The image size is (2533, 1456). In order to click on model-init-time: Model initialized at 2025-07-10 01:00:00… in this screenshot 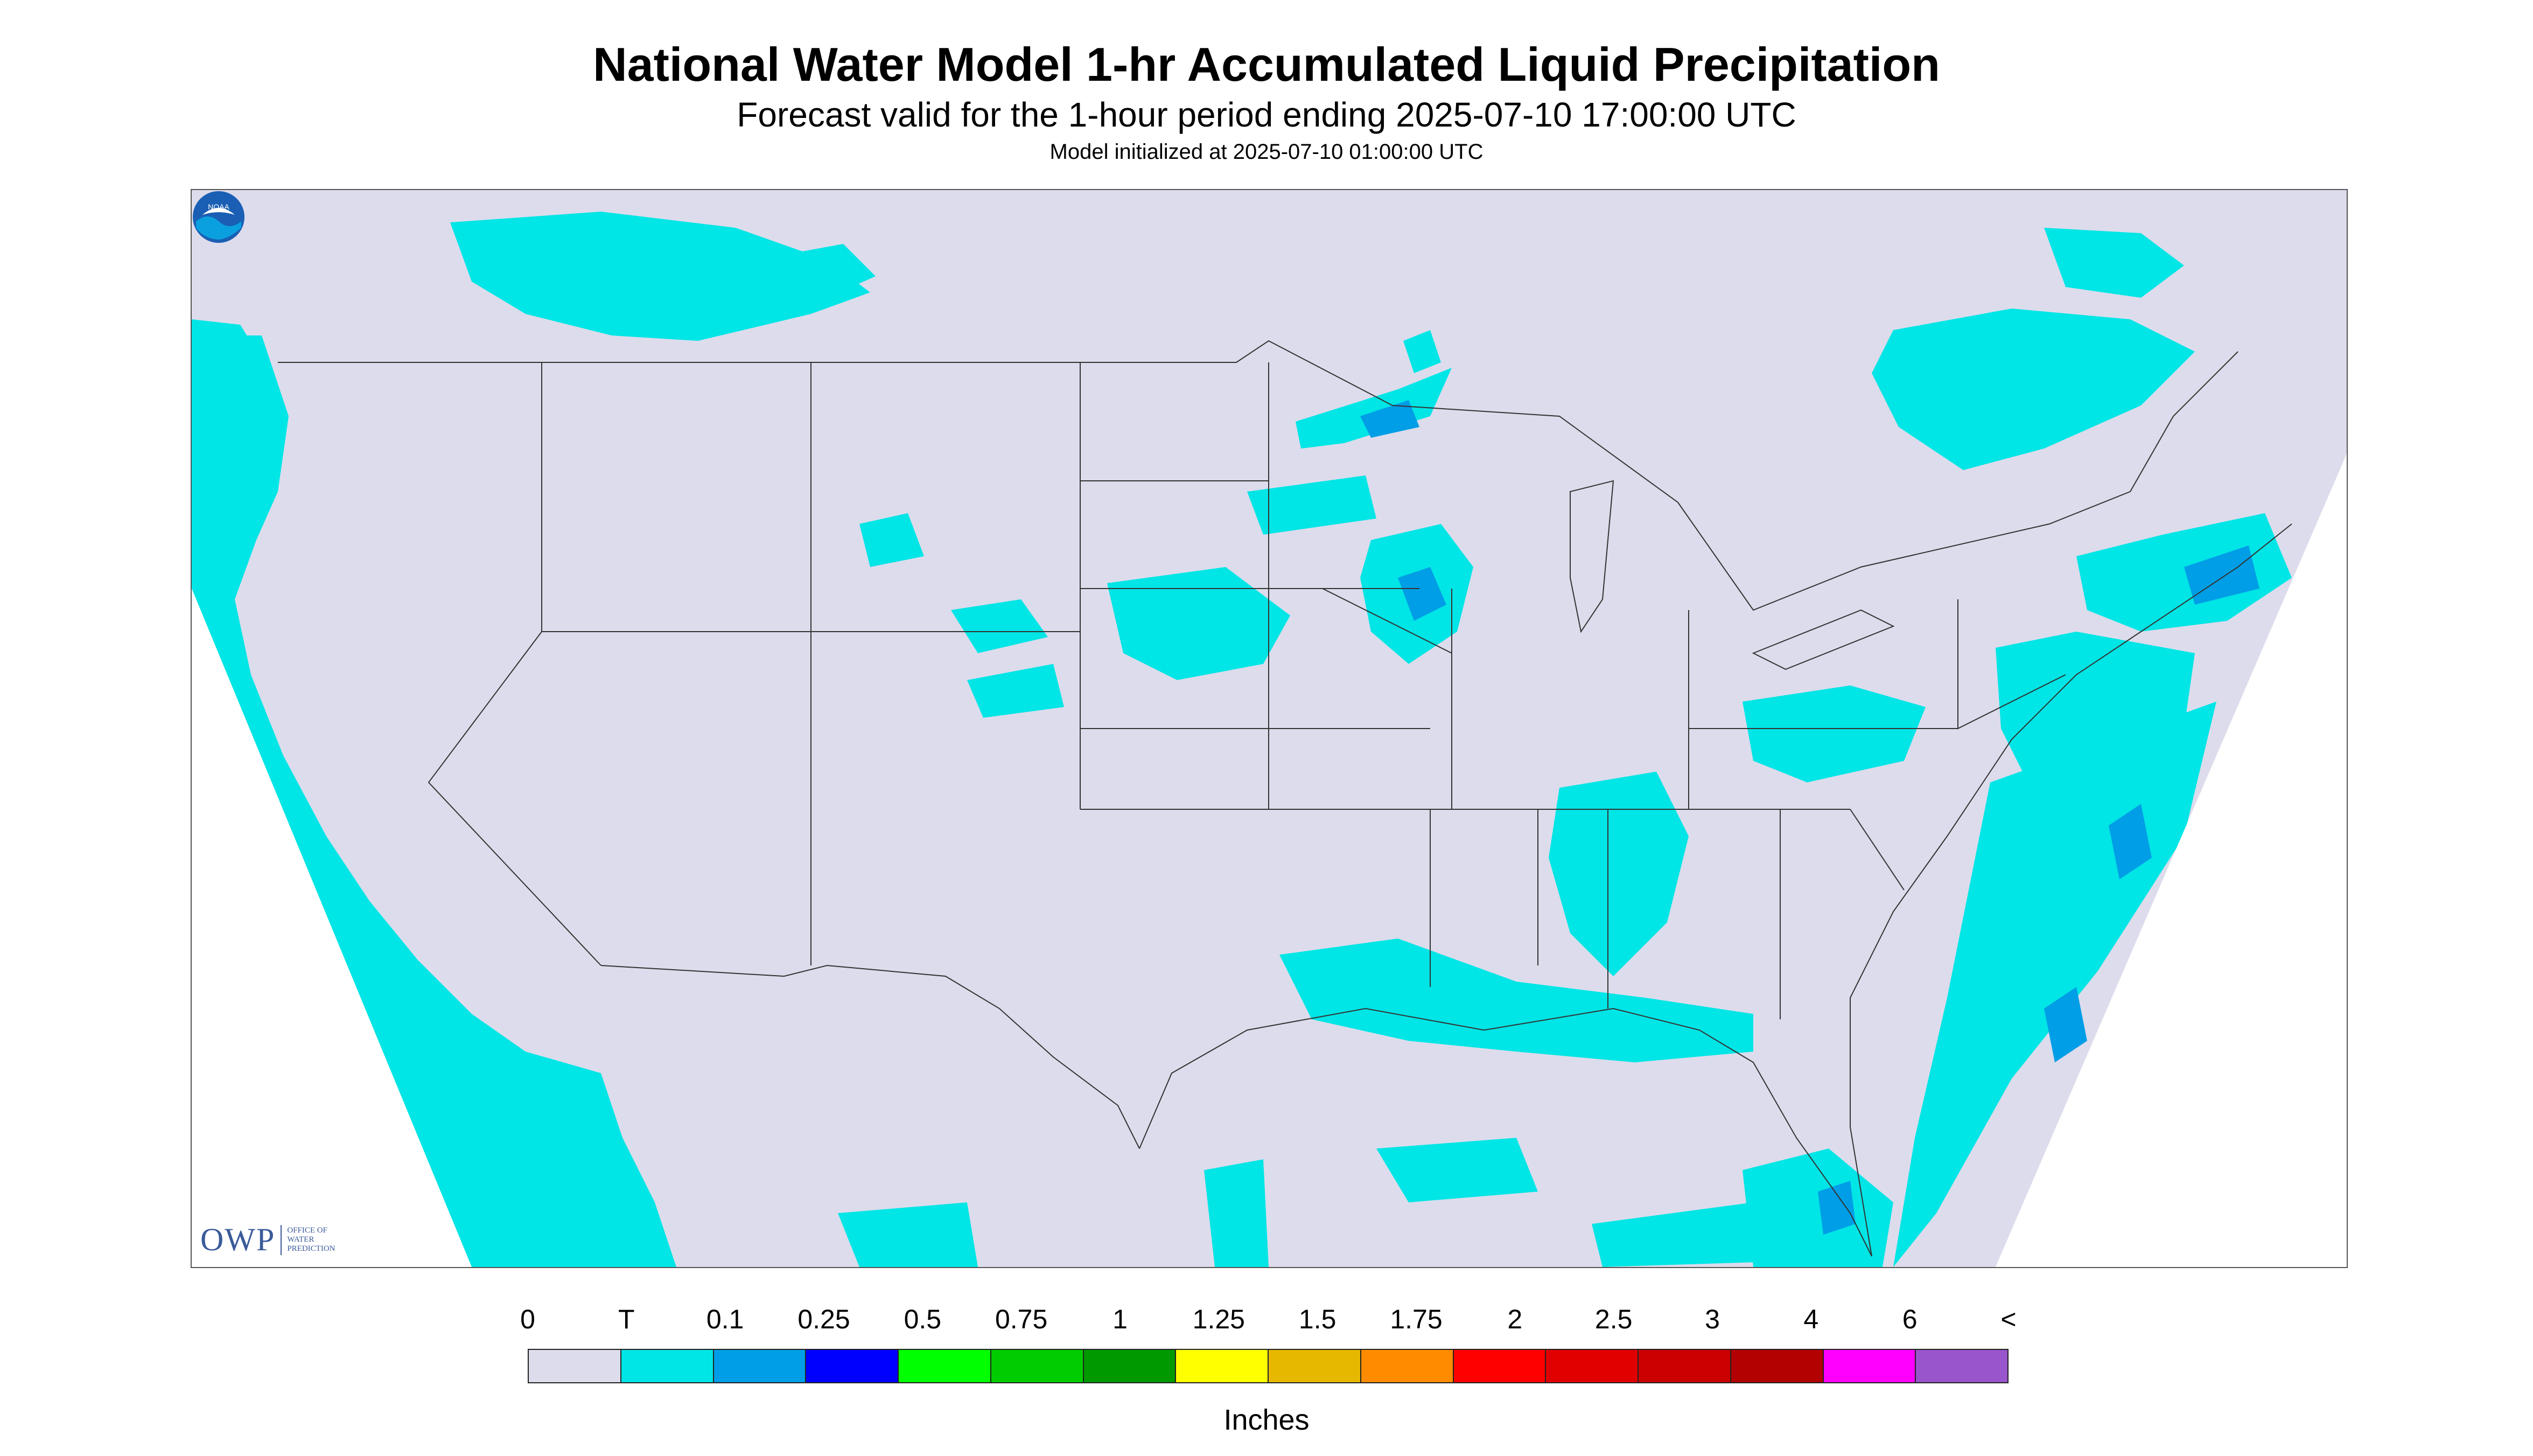, I will do `click(1266, 152)`.